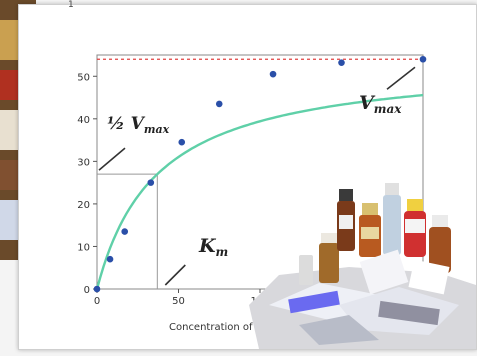 This screenshot has width=477, height=356. What do you see at coordinates (207, 246) in the screenshot?
I see `km-symbol: K` at bounding box center [207, 246].